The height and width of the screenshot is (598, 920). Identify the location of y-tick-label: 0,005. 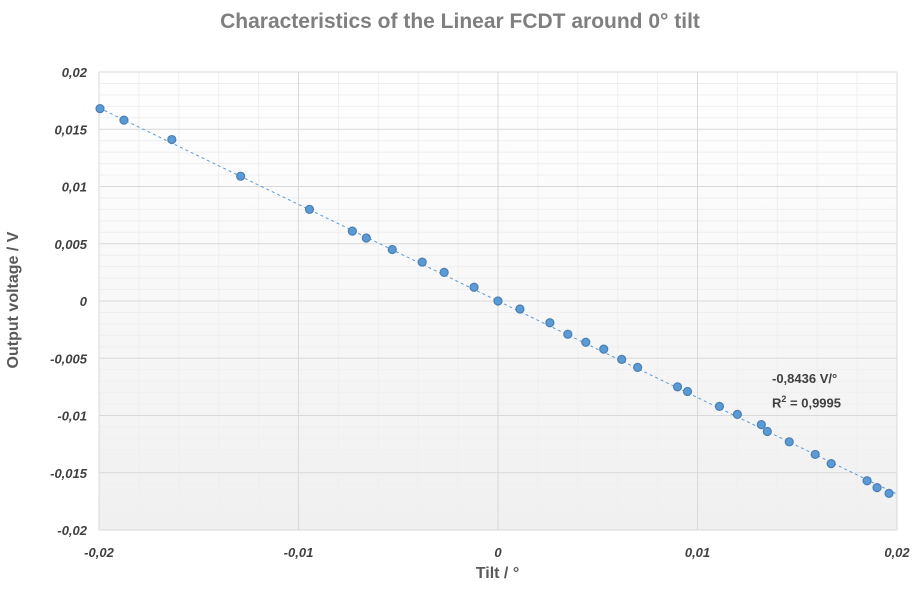
(70, 244).